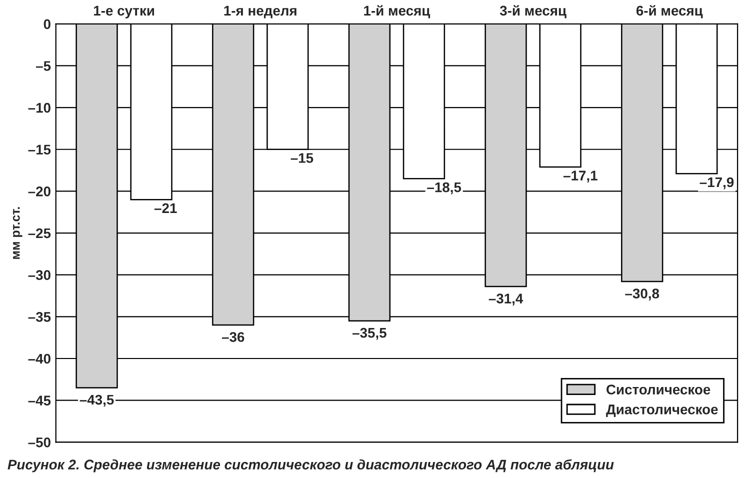 Image resolution: width=745 pixels, height=478 pixels. Describe the element at coordinates (669, 11) in the screenshot. I see `x-tick-label: 6-й месяц` at that location.